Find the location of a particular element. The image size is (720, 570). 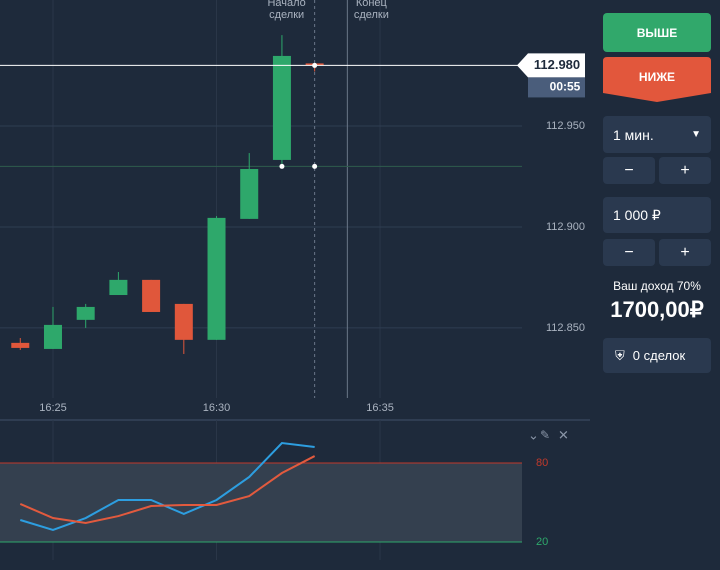

annotation-line: Начало is located at coordinates (286, 4).